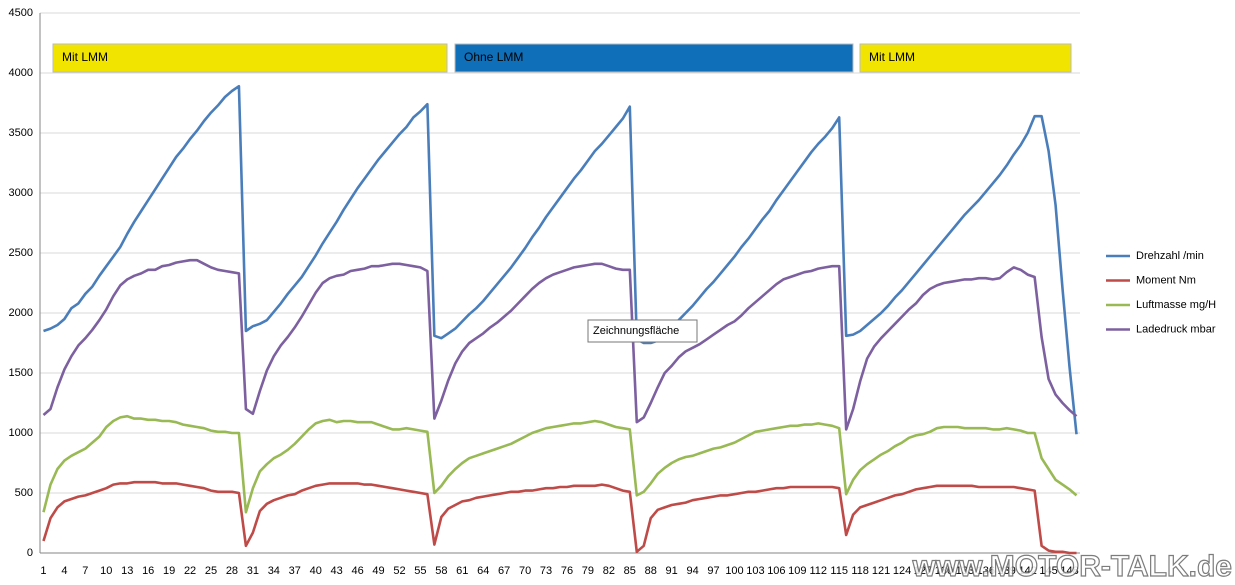 The image size is (1235, 585). Describe the element at coordinates (965, 571) in the screenshot. I see `x-tick-label: 133` at that location.